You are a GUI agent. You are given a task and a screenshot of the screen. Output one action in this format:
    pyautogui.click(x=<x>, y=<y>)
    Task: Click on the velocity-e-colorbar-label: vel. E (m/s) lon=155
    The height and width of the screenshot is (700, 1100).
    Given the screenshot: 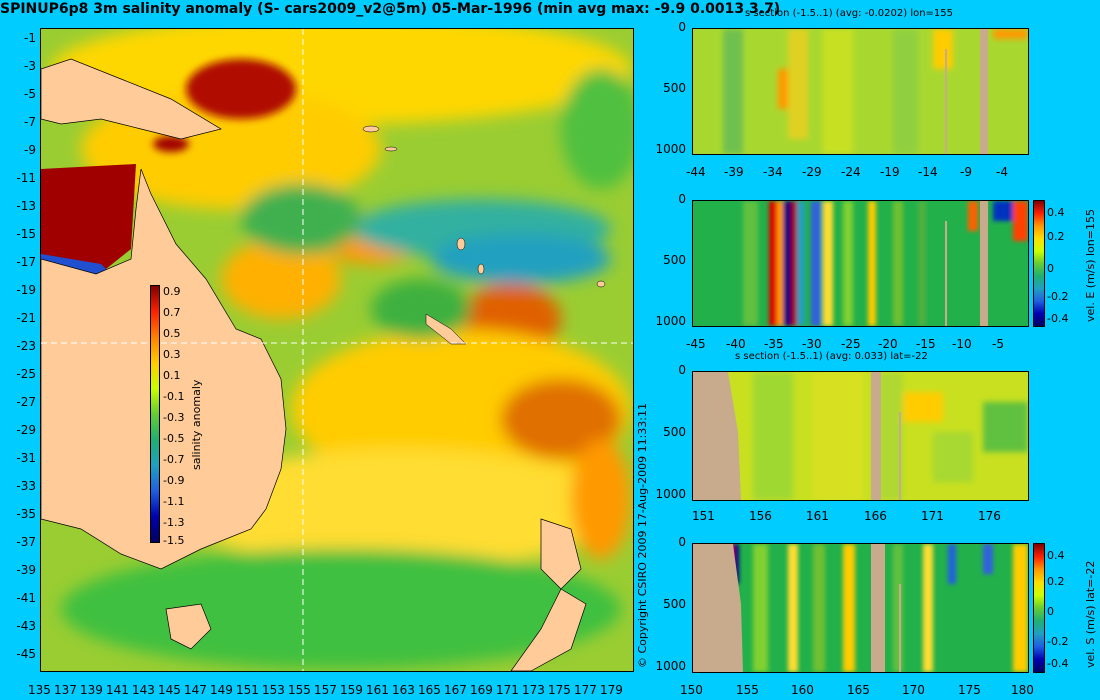 What is the action you would take?
    pyautogui.click(x=1090, y=265)
    